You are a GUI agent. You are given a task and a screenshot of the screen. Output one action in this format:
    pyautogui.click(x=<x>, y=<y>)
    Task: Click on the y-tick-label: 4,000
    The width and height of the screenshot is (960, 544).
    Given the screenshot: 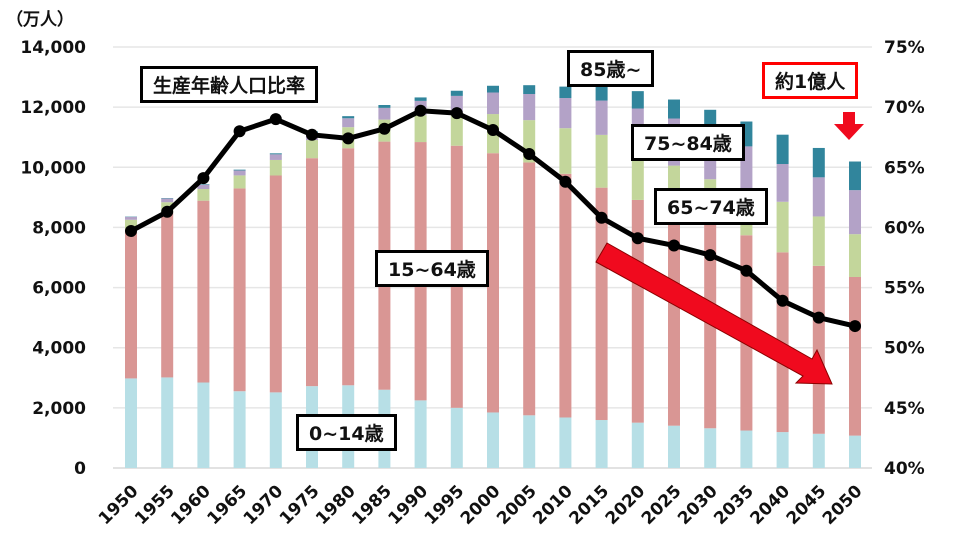 What is the action you would take?
    pyautogui.click(x=59, y=349)
    